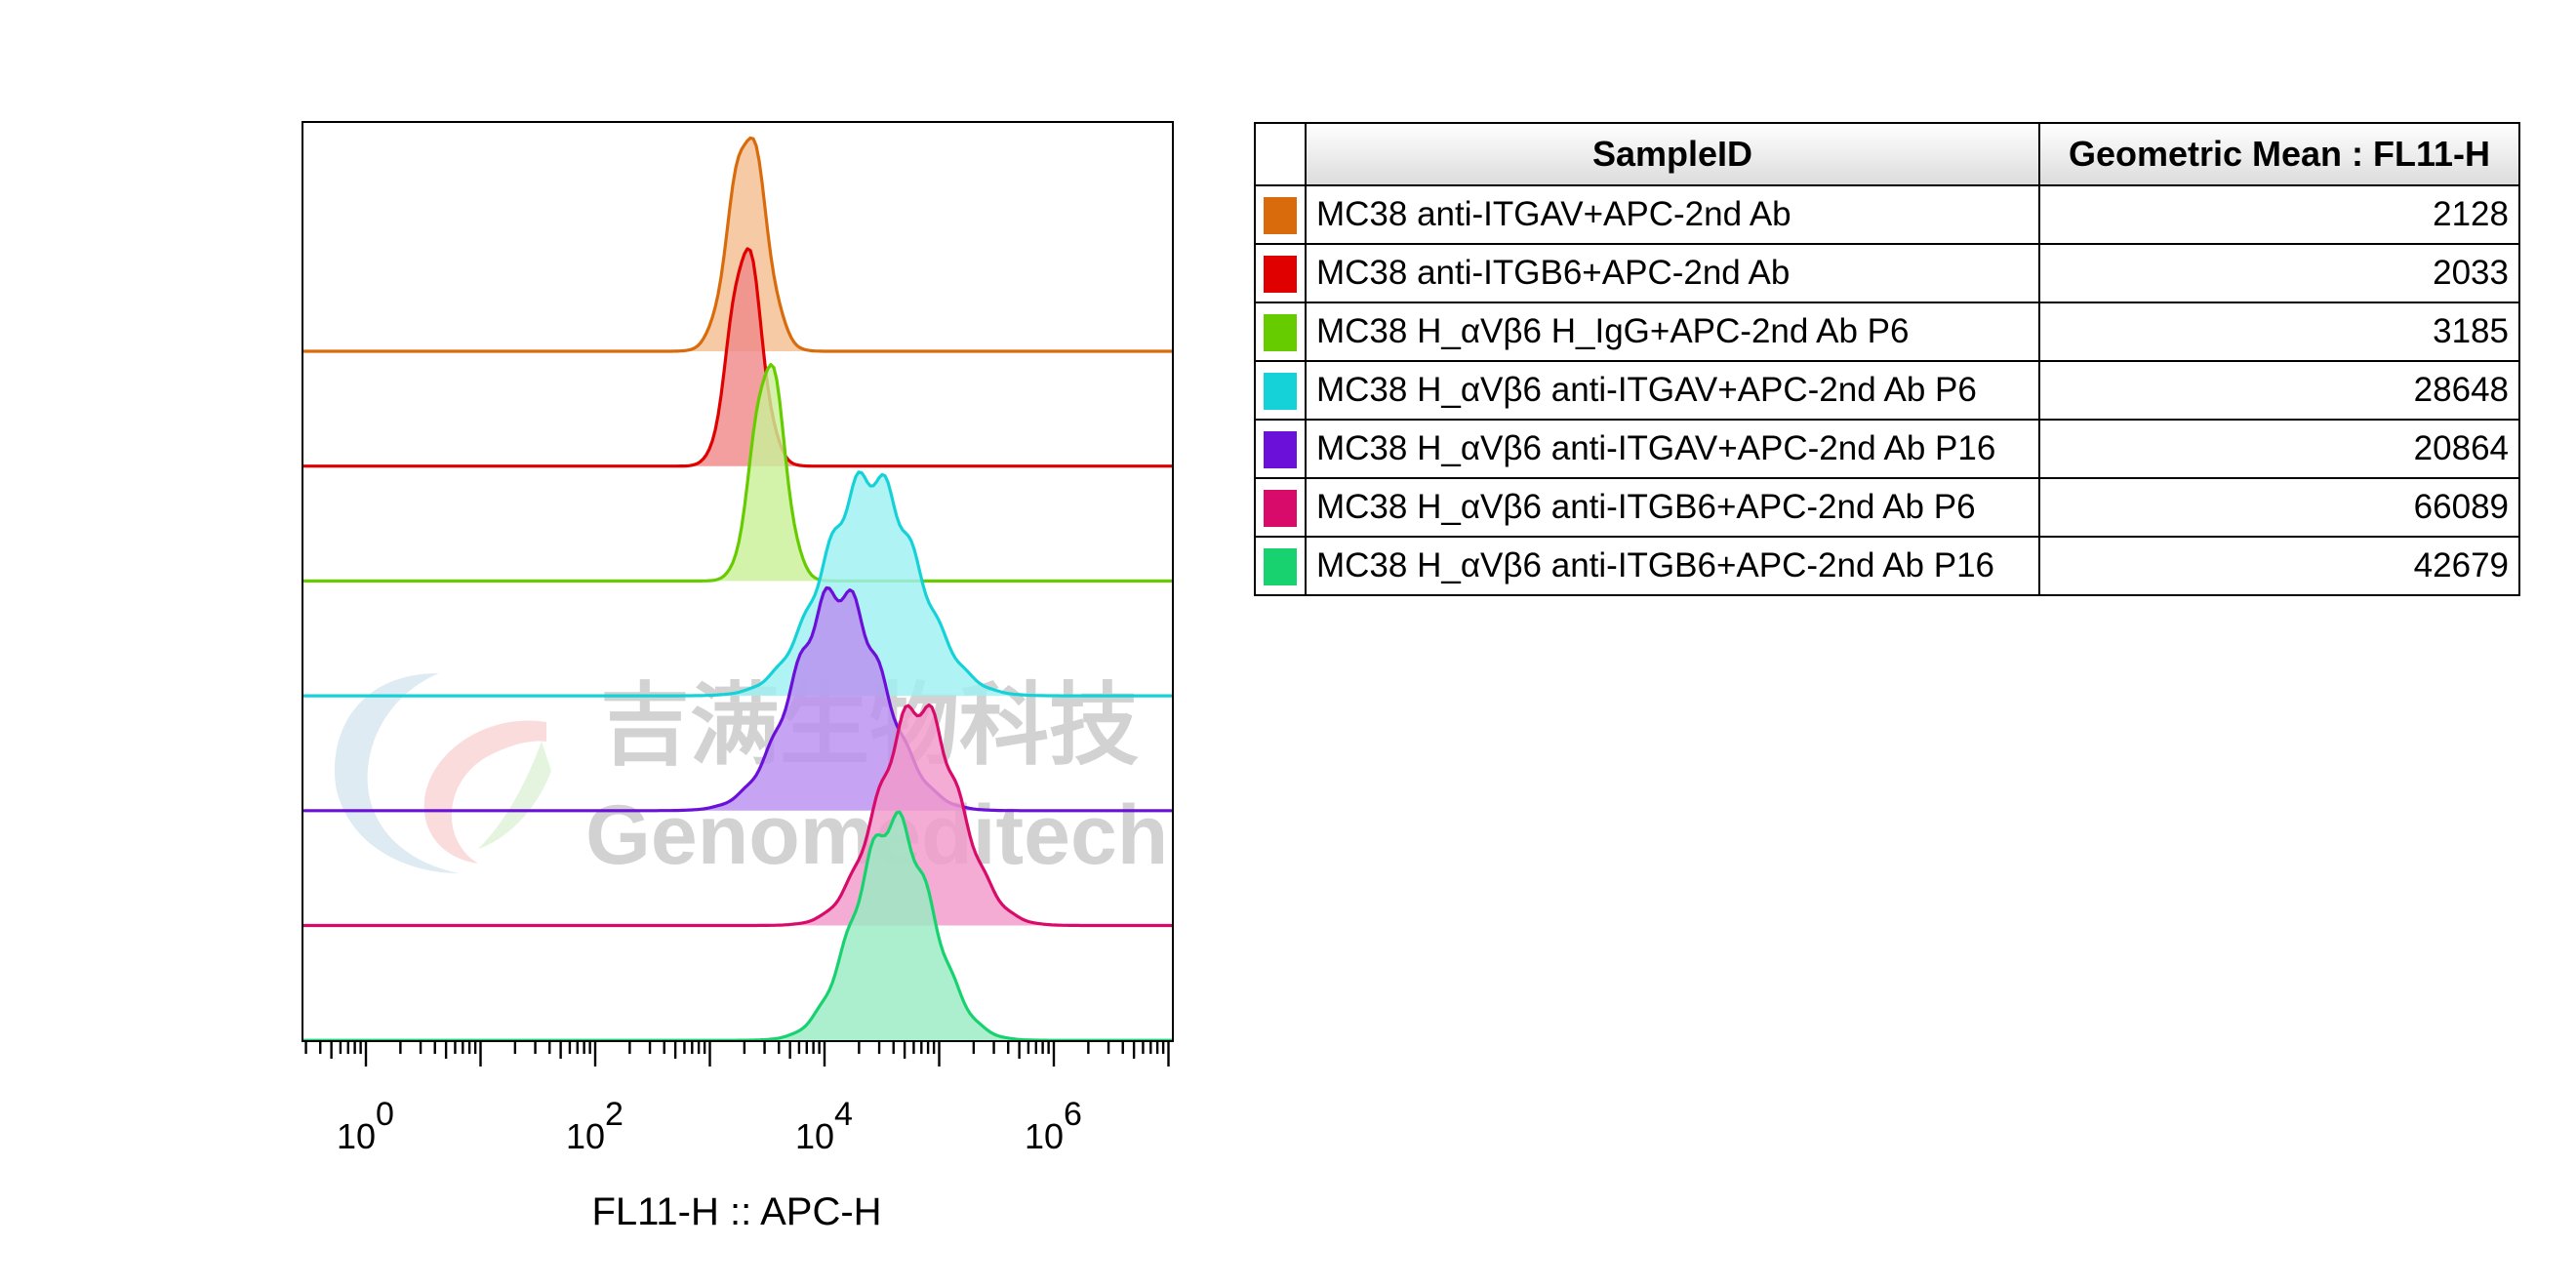 Image resolution: width=2576 pixels, height=1288 pixels. What do you see at coordinates (1672, 390) in the screenshot?
I see `sample-id-cell: MC38 H_αVβ6 anti-ITGAV+APC-2nd Ab P6` at bounding box center [1672, 390].